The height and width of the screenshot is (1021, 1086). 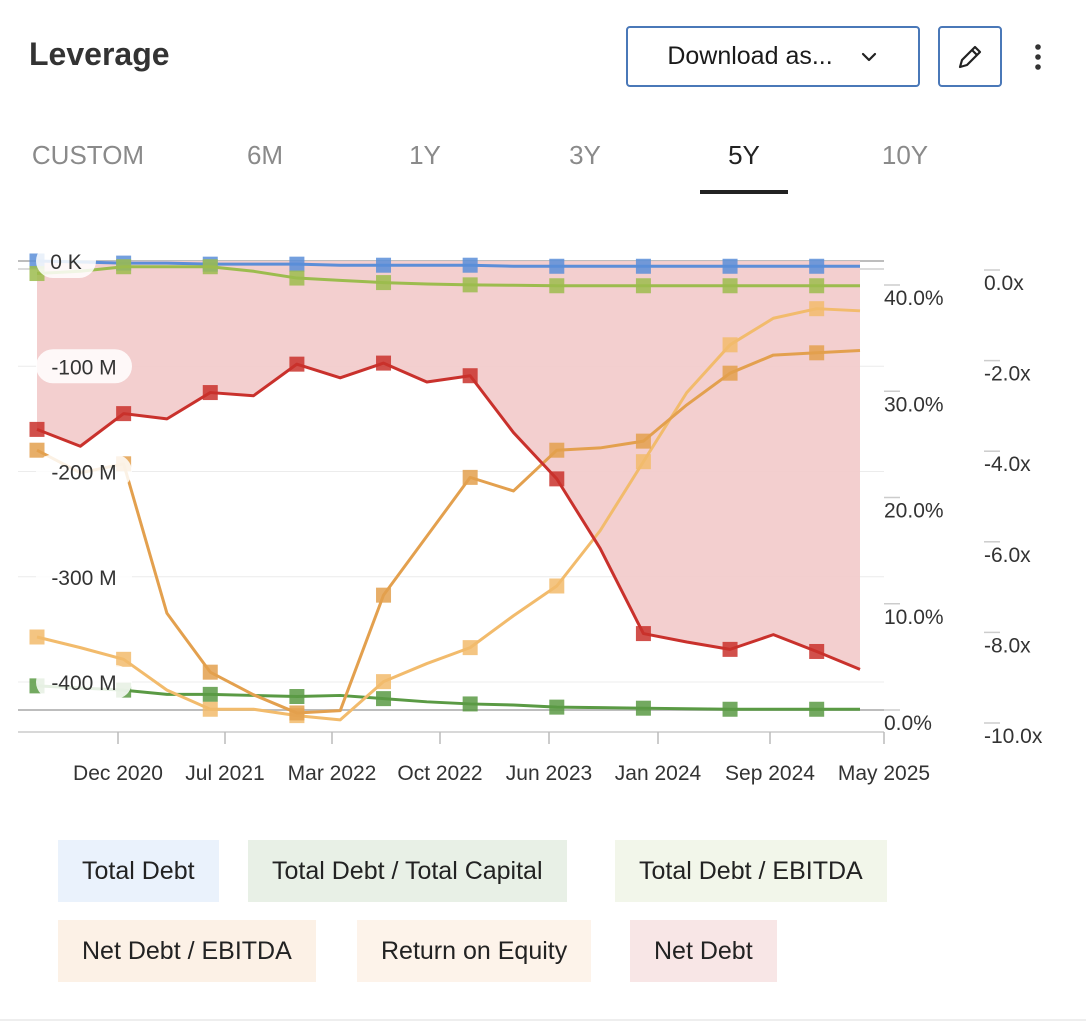 I want to click on legend-label: Net Debt, so click(x=703, y=950).